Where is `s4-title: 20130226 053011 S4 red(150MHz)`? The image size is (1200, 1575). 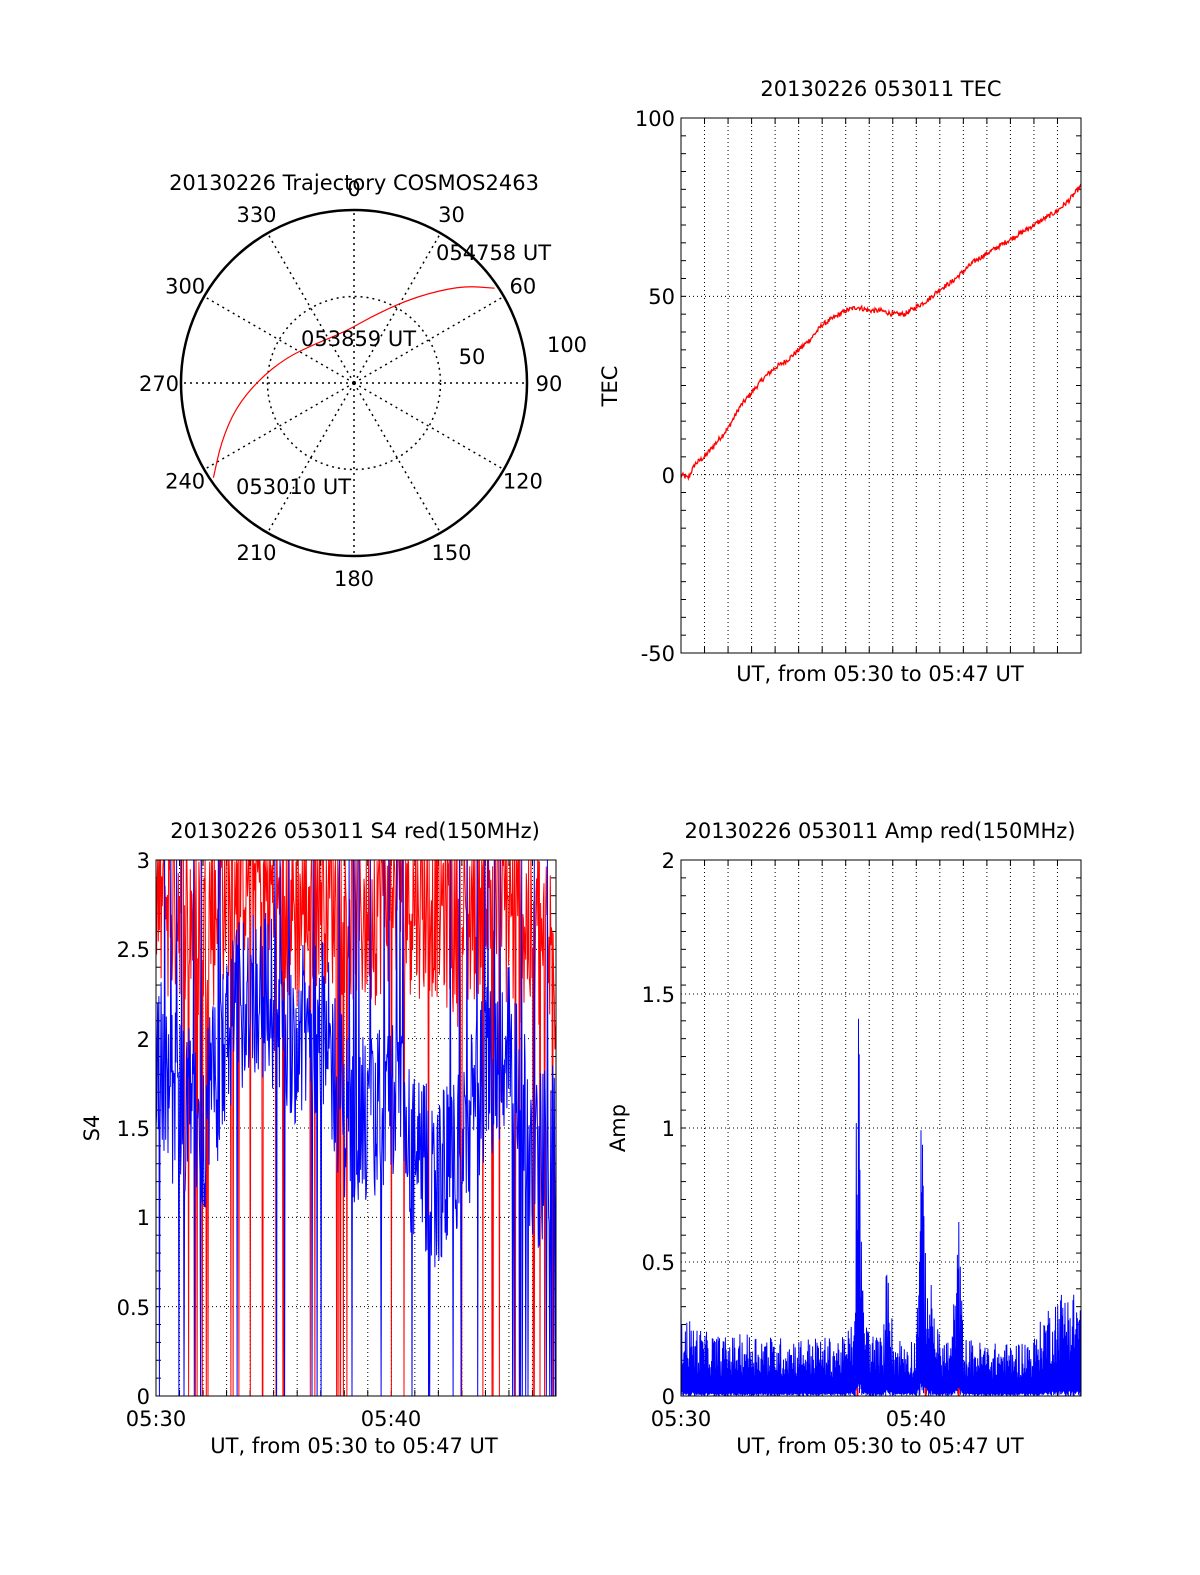
s4-title: 20130226 053011 S4 red(150MHz) is located at coordinates (355, 831).